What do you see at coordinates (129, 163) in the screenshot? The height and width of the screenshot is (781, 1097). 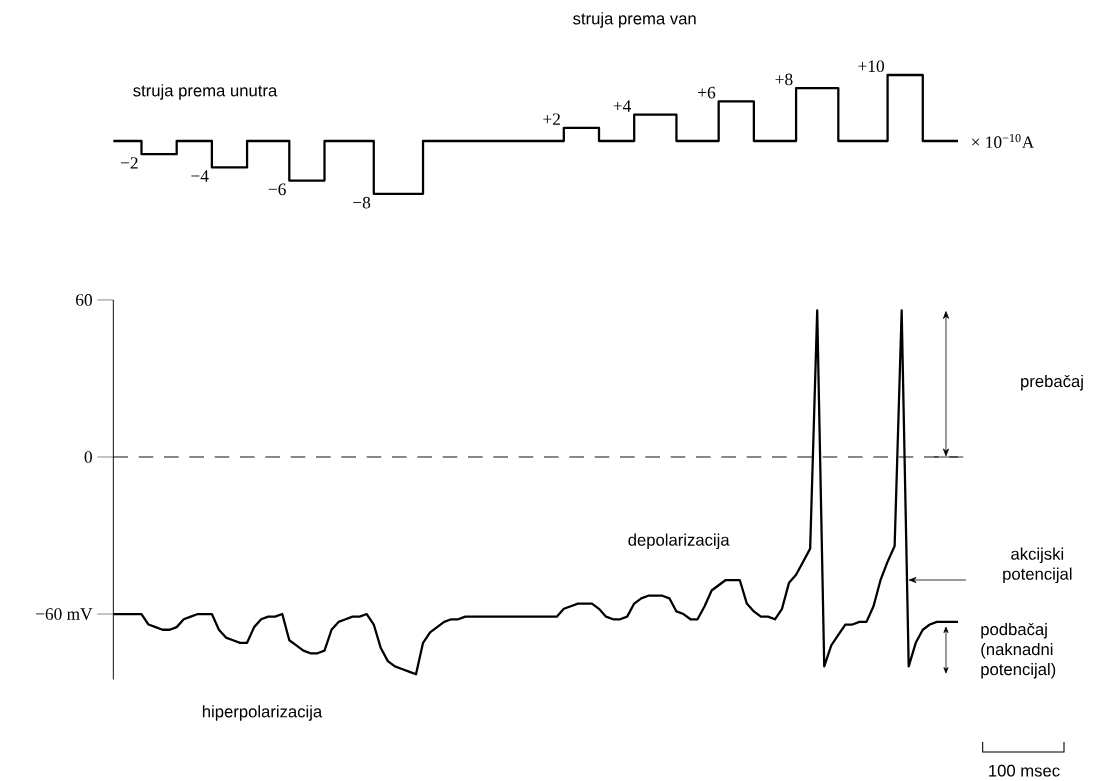 I see `data-label: −2` at bounding box center [129, 163].